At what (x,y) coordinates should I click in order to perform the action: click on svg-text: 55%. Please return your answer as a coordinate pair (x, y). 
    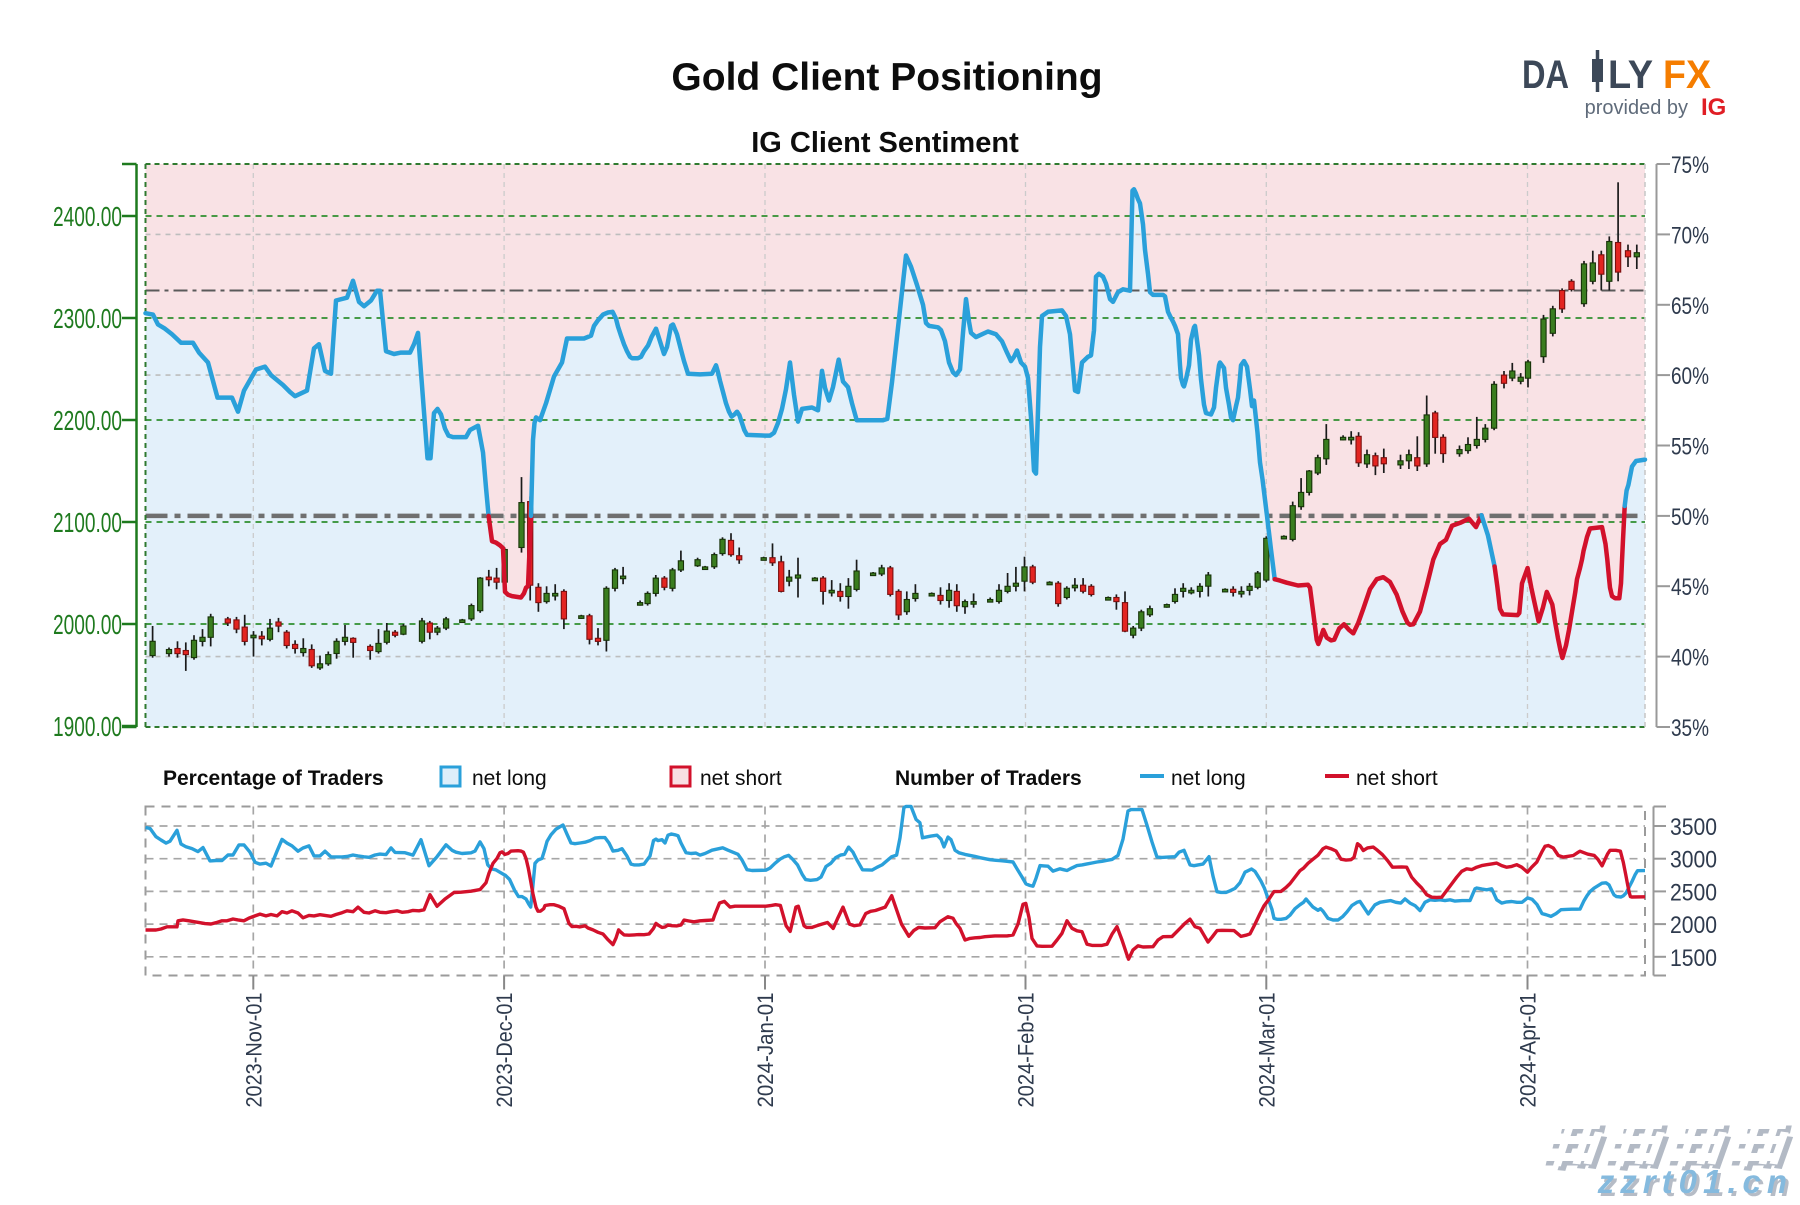
    Looking at the image, I should click on (1690, 447).